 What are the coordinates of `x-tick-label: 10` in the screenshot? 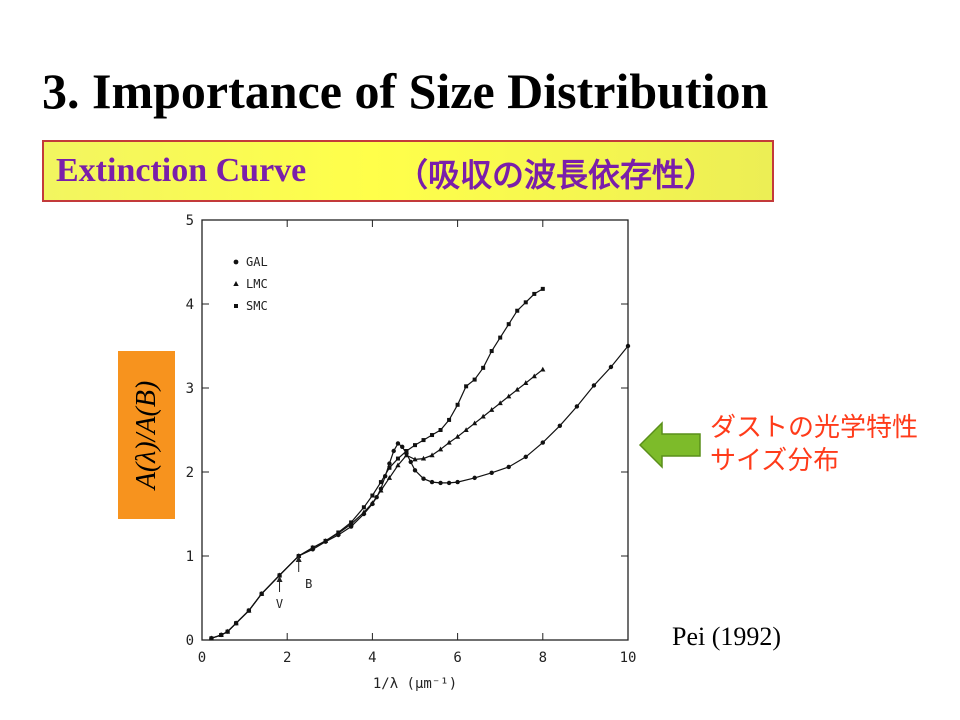 It's located at (628, 658).